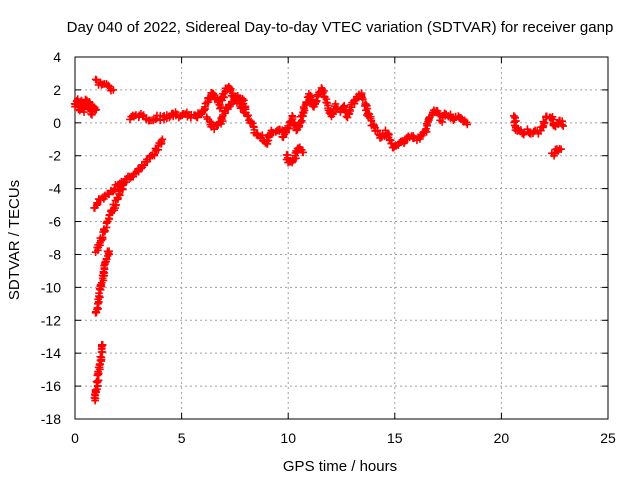  I want to click on y-tick-label: -4, so click(55, 189).